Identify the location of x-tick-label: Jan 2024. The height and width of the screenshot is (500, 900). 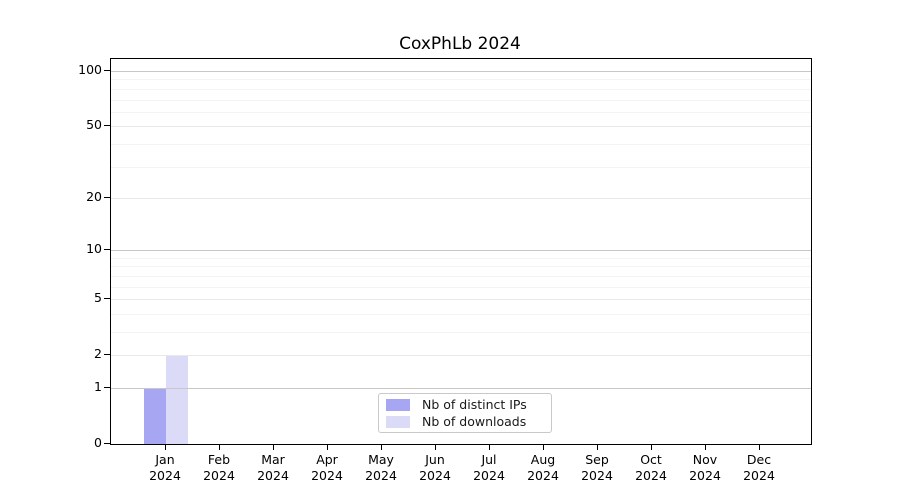
(165, 468).